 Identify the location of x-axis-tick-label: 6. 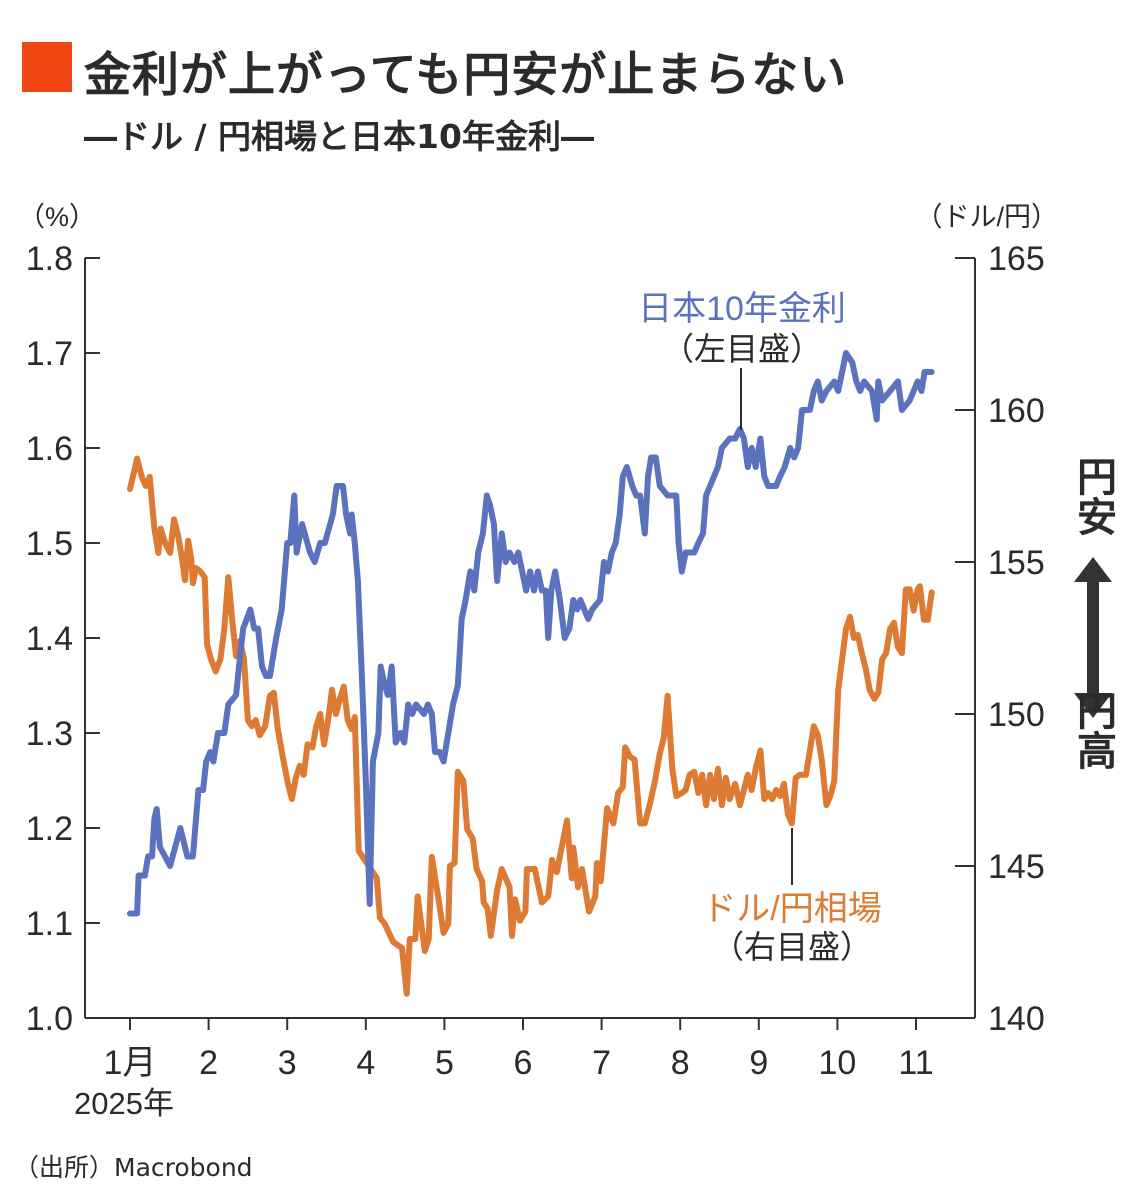
(523, 1063).